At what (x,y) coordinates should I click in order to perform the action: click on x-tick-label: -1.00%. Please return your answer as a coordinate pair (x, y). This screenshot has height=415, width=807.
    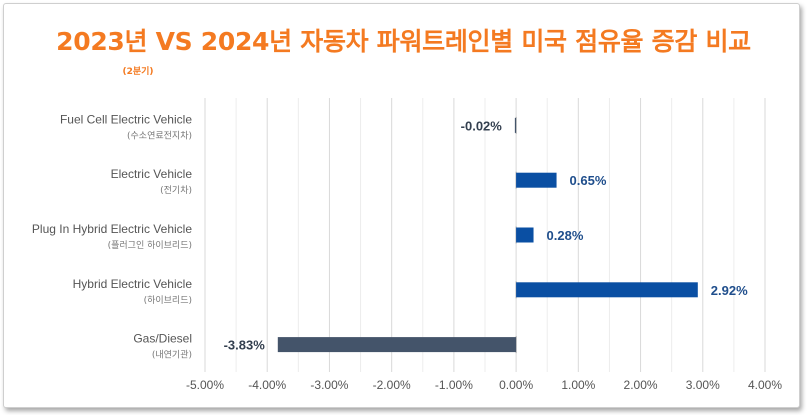
    Looking at the image, I should click on (454, 385).